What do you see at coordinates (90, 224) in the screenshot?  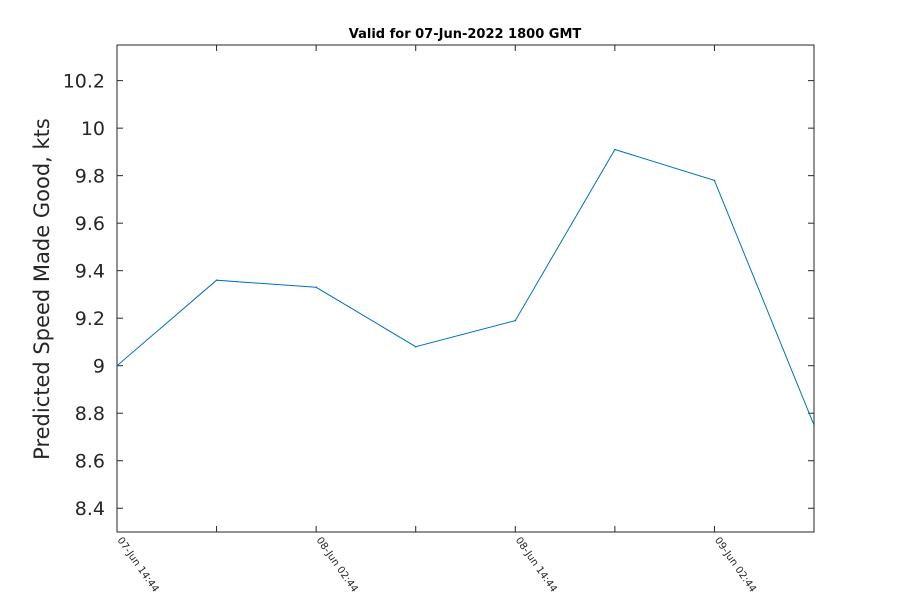 I see `y-tick-label: 9.6` at bounding box center [90, 224].